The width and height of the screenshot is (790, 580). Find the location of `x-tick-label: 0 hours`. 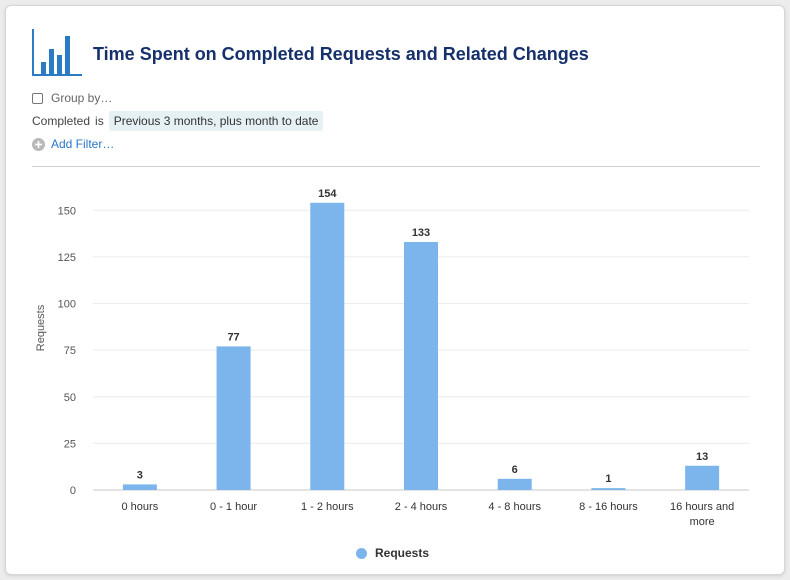

x-tick-label: 0 hours is located at coordinates (140, 507).